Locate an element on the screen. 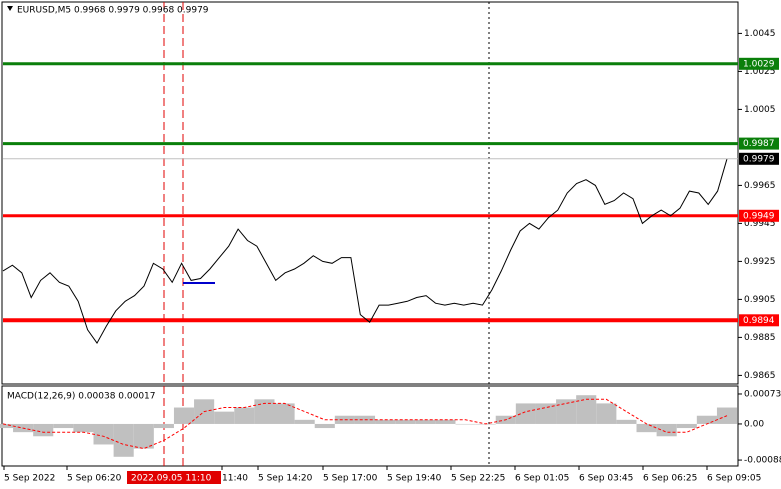 The image size is (781, 489). last-price-box is located at coordinates (759, 158).